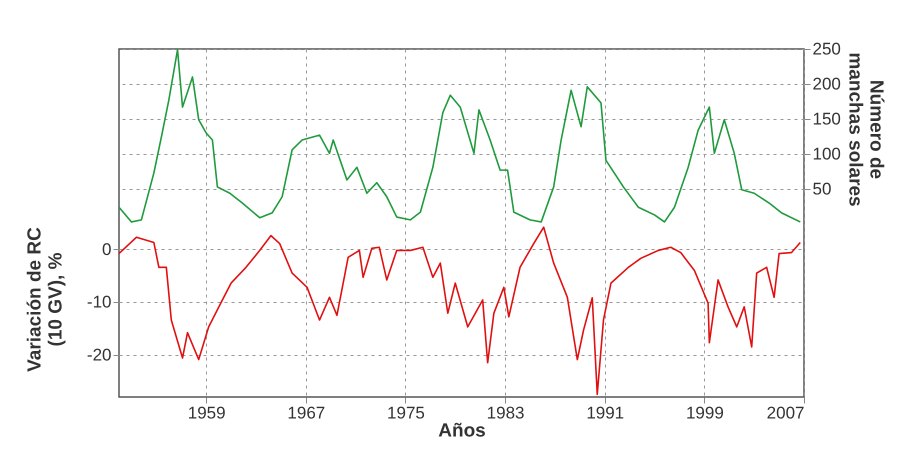 This screenshot has width=911, height=456. I want to click on y-tick-label: -20, so click(99, 354).